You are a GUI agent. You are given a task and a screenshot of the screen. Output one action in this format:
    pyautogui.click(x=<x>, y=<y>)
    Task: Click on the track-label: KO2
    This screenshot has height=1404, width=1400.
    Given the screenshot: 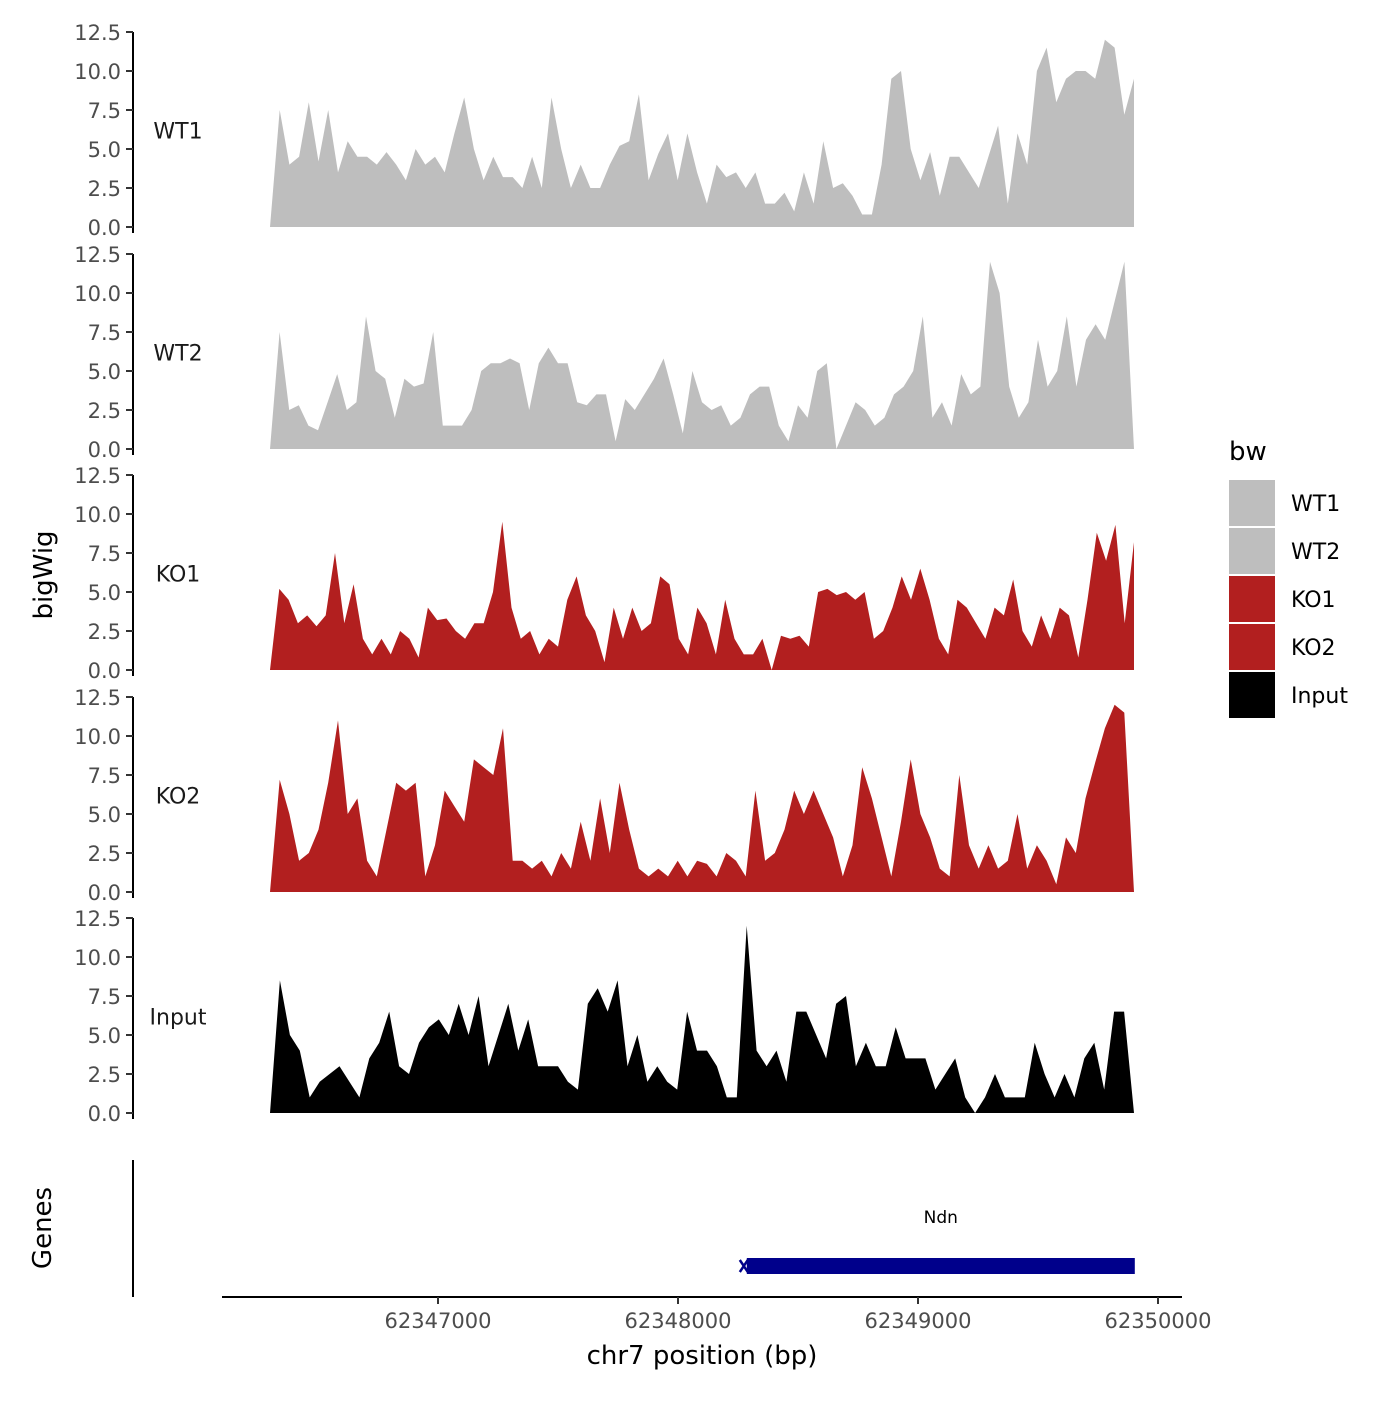 What is the action you would take?
    pyautogui.click(x=178, y=797)
    